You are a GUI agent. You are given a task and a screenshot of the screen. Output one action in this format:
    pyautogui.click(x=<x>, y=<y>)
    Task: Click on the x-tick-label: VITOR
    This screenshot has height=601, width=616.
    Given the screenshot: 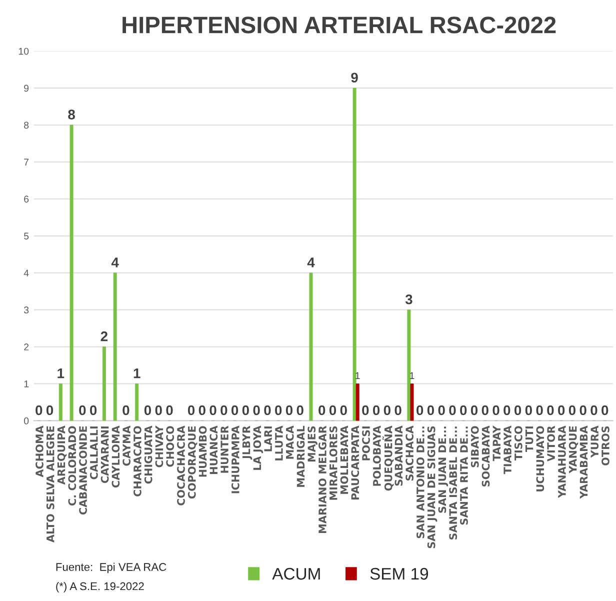 What is the action you would take?
    pyautogui.click(x=551, y=444)
    